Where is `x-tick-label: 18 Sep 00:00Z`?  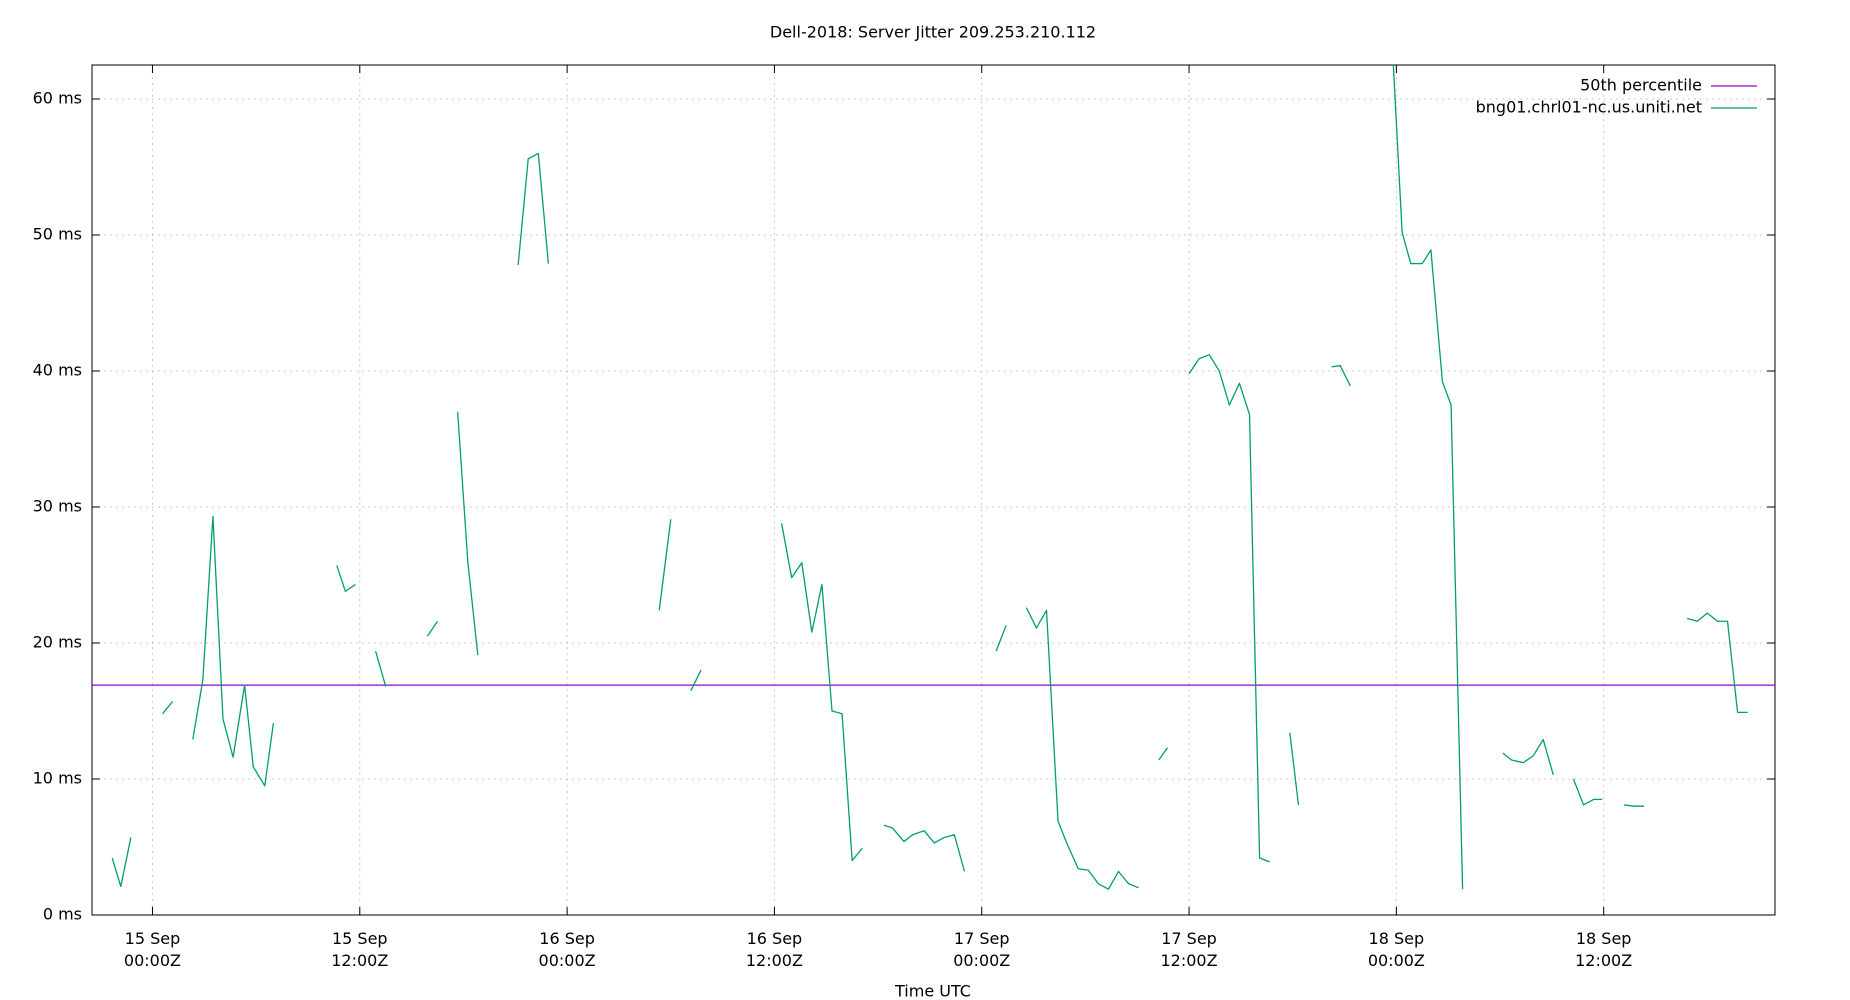 x-tick-label: 18 Sep 00:00Z is located at coordinates (1396, 949).